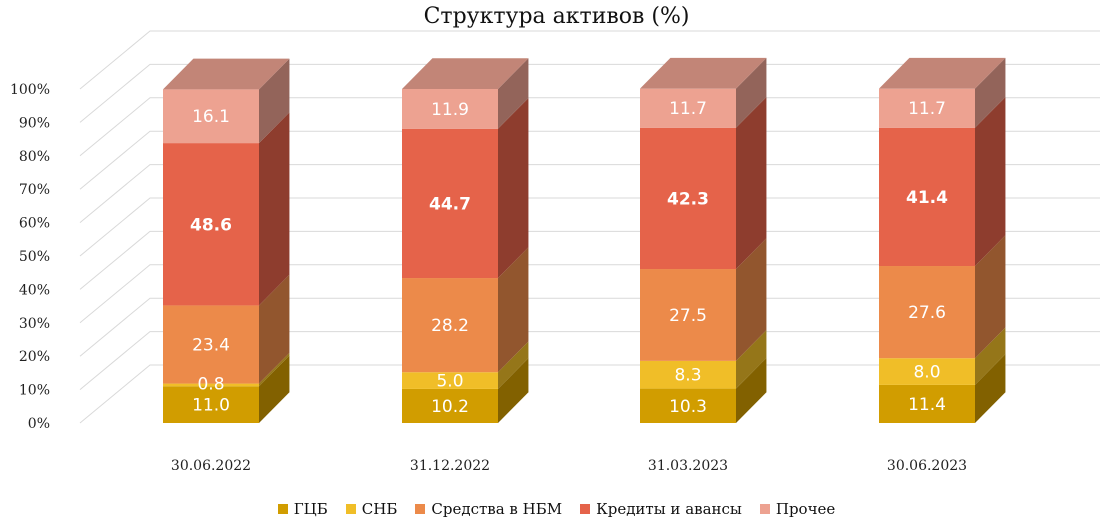  Describe the element at coordinates (211, 225) in the screenshot. I see `data-label: 48.6` at that location.